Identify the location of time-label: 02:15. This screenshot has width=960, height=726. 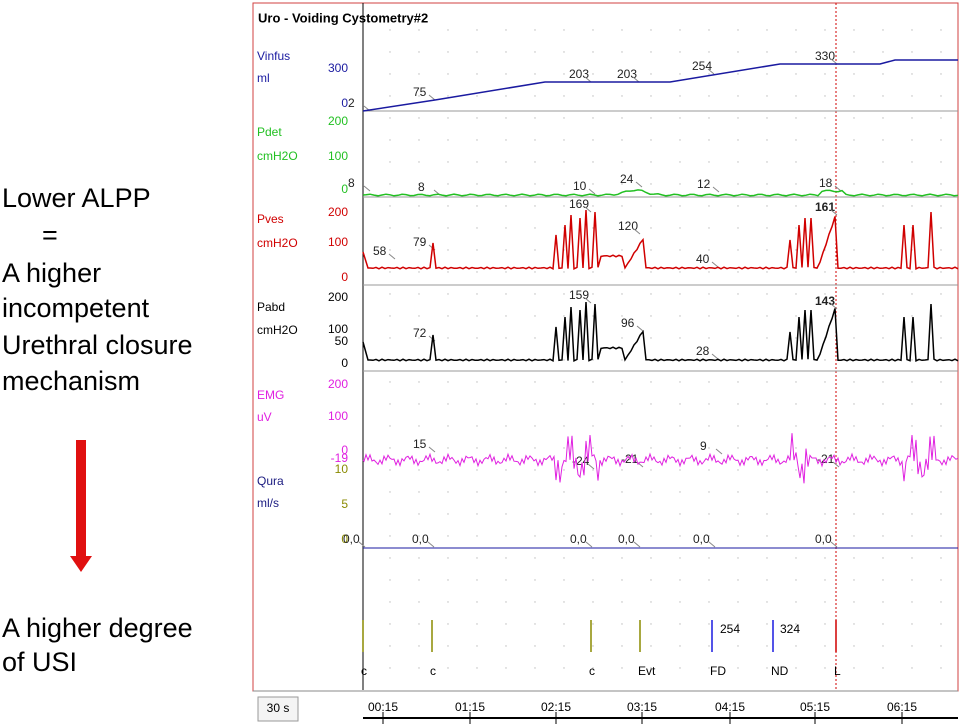
(556, 707).